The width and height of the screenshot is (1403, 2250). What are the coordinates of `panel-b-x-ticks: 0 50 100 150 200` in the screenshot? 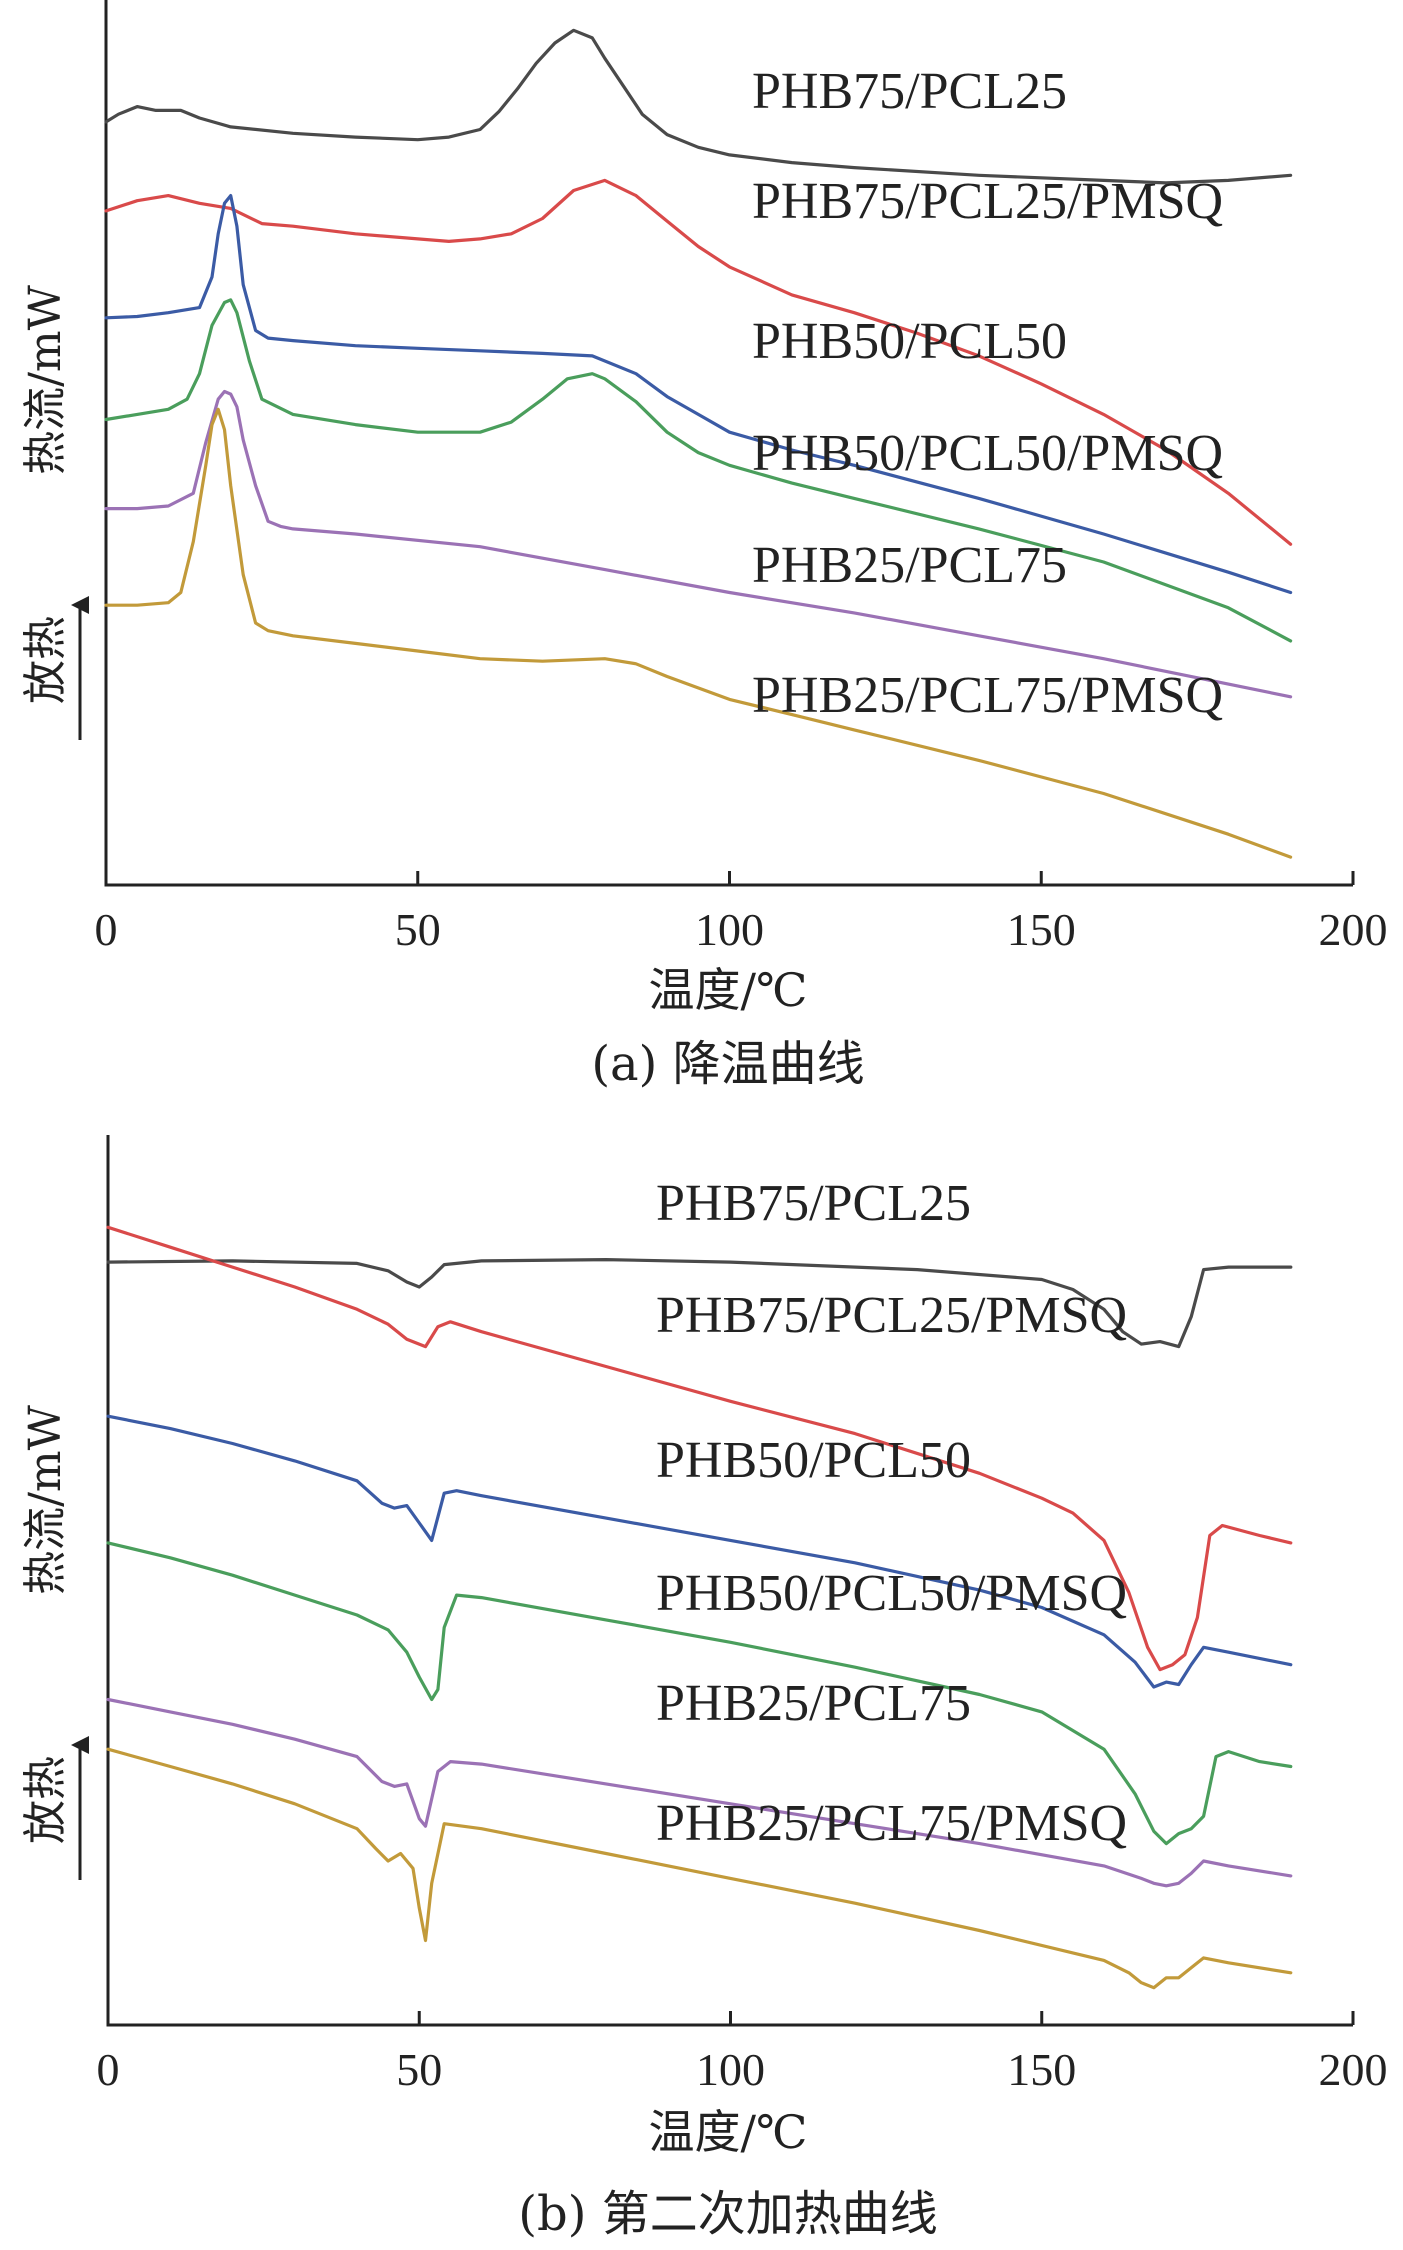 It's located at (742, 2053).